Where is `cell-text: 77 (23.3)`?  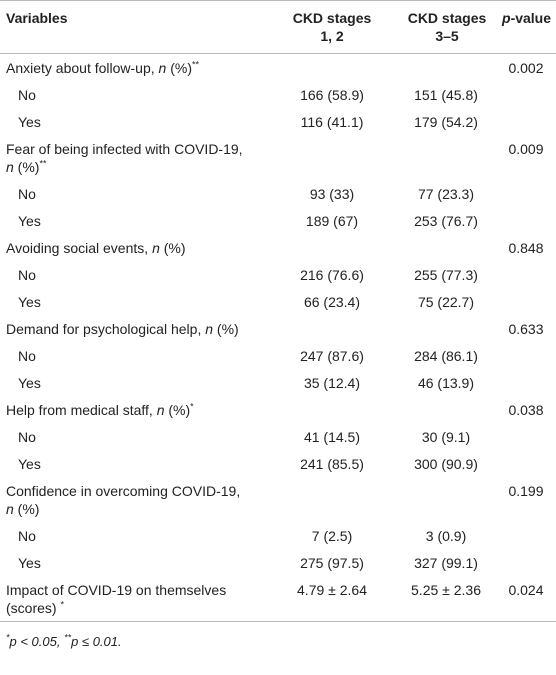 cell-text: 77 (23.3) is located at coordinates (446, 193).